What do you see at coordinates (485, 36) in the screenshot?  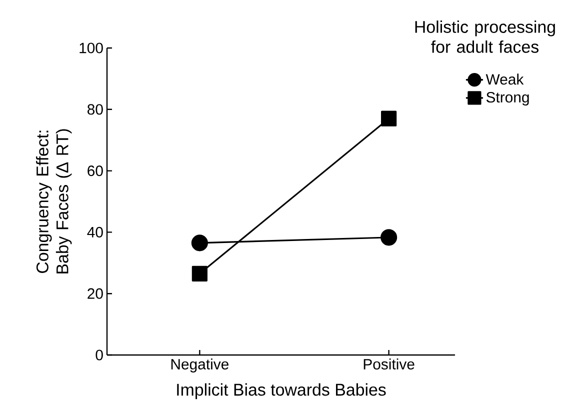 I see `legend-title: Holistic processing for adult faces` at bounding box center [485, 36].